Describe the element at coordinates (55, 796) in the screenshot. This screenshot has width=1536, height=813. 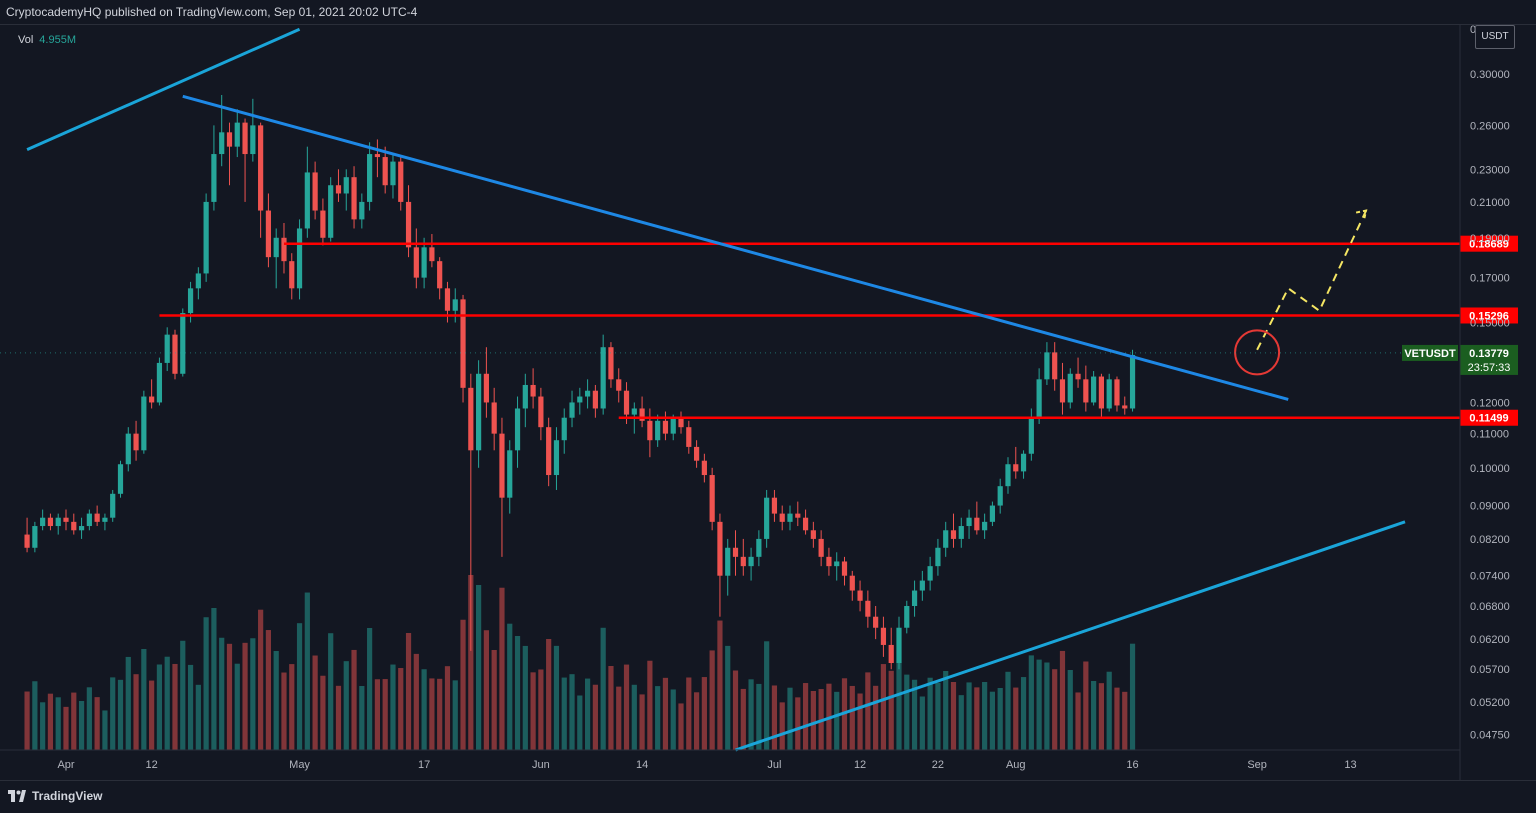
I see `tradingview-logo: TradingView` at that location.